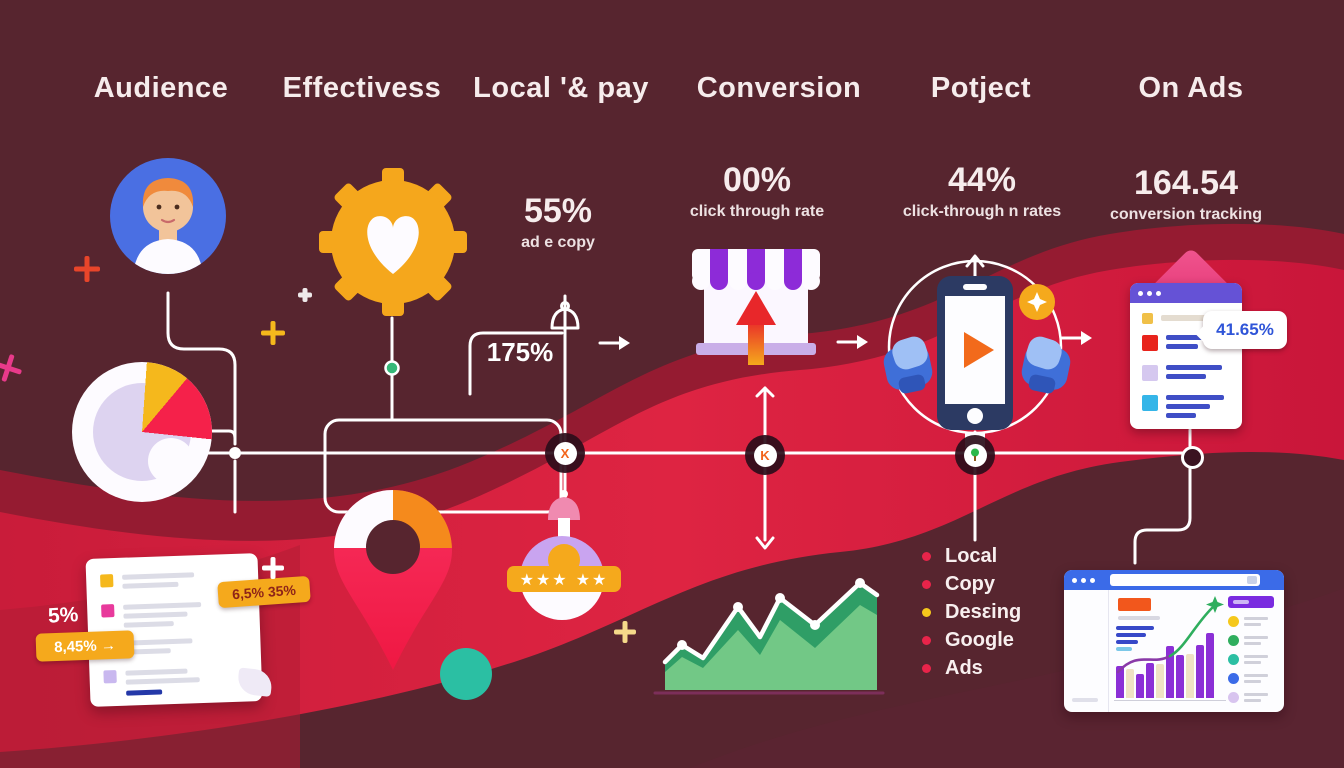 This screenshot has width=1344, height=768. I want to click on stat-label: click through rate, so click(757, 211).